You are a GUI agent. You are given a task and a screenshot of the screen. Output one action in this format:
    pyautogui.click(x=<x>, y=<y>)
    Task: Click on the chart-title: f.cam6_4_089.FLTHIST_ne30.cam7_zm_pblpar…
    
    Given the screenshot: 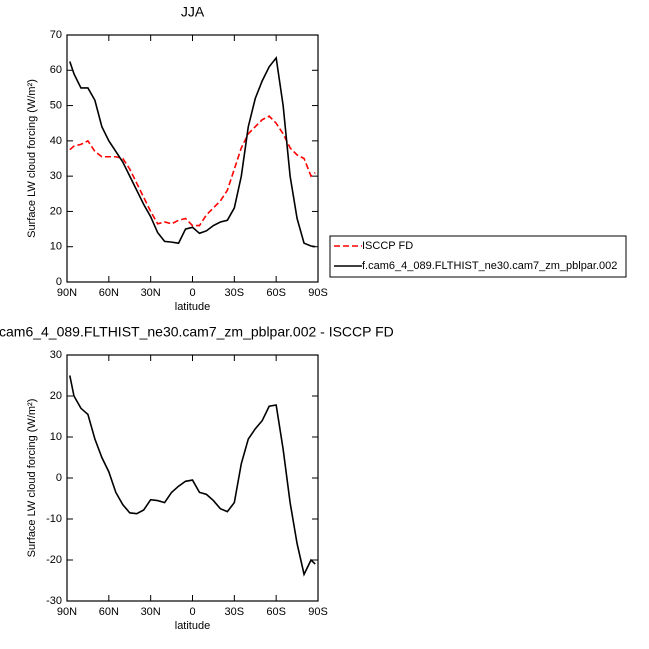 What is the action you would take?
    pyautogui.click(x=197, y=332)
    